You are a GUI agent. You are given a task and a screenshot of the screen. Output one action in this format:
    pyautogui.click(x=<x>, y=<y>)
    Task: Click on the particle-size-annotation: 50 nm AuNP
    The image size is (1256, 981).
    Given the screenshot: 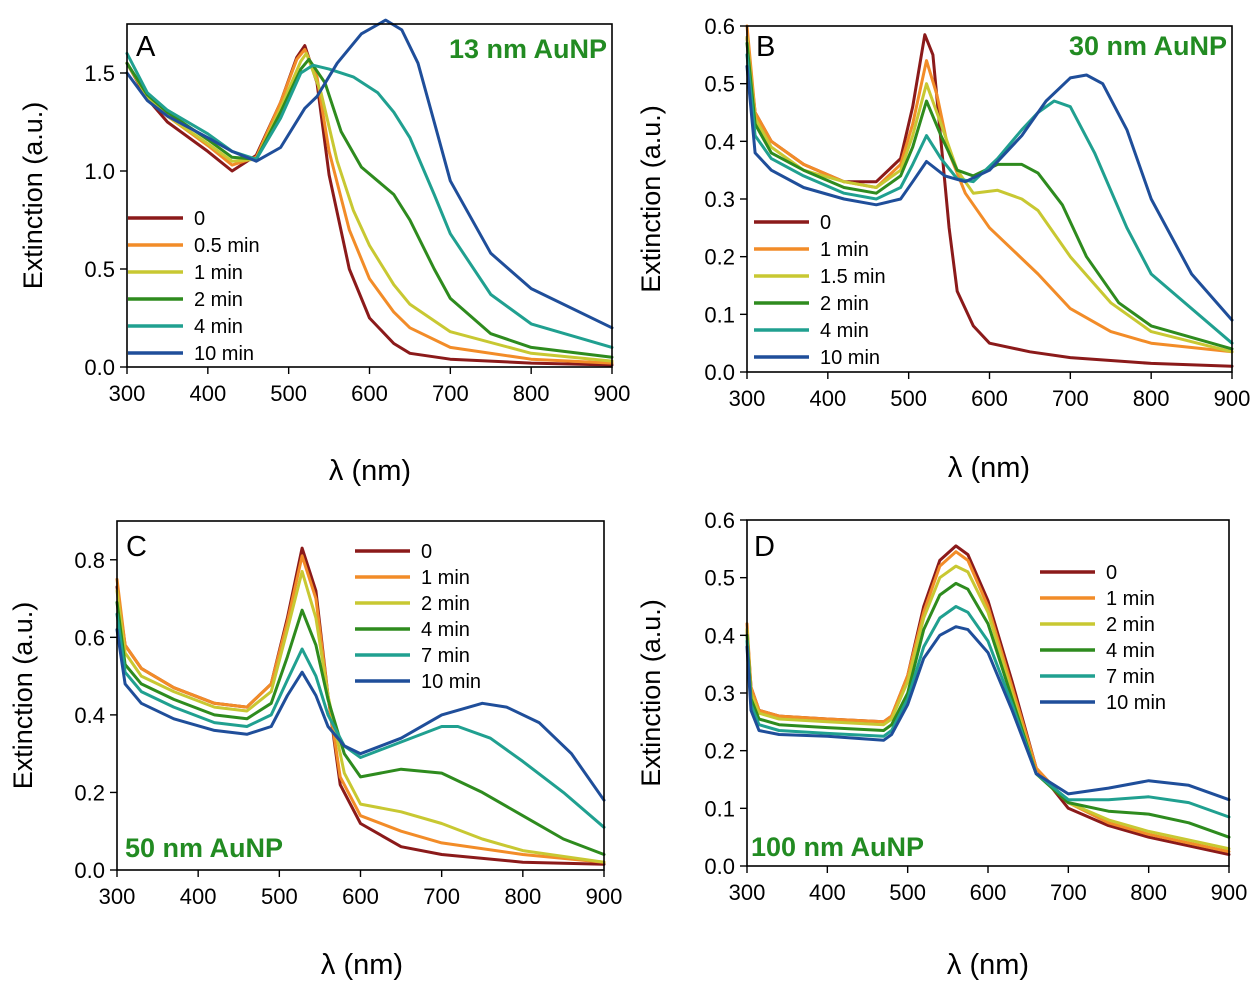 What is the action you would take?
    pyautogui.click(x=204, y=848)
    